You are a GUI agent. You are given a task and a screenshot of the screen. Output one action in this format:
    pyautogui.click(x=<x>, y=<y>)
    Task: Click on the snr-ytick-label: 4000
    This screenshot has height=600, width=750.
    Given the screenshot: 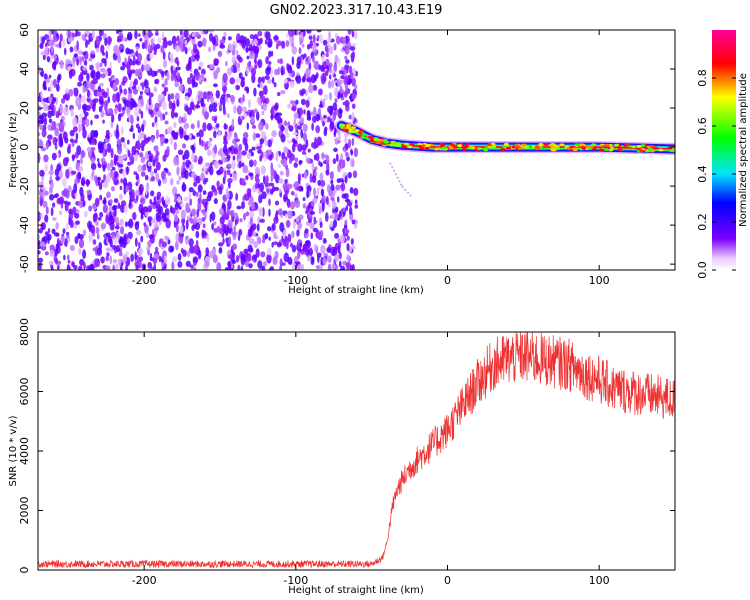 What is the action you would take?
    pyautogui.click(x=24, y=451)
    